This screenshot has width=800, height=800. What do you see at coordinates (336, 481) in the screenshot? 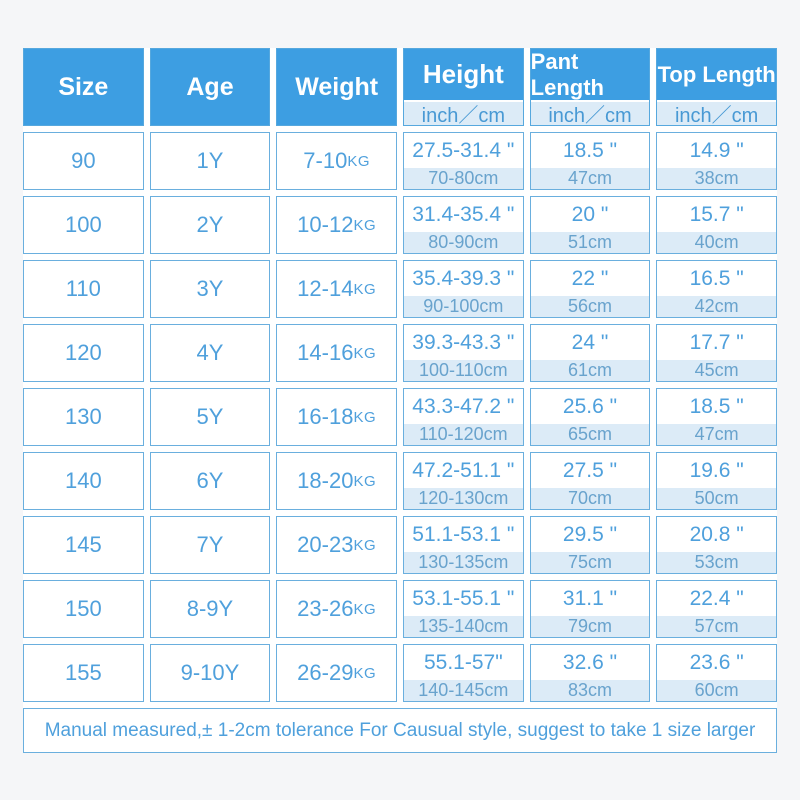
I see `weight-cell: 18-20 KG` at bounding box center [336, 481].